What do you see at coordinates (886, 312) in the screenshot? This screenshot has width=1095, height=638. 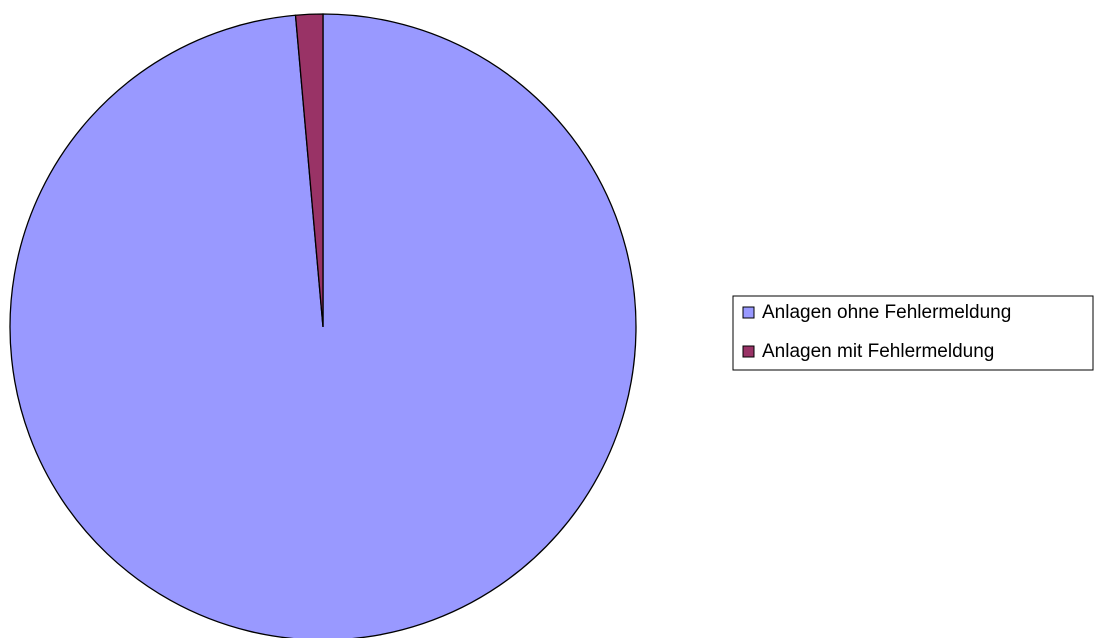 I see `legend-label: Anlagen ohne Fehlermeldung` at bounding box center [886, 312].